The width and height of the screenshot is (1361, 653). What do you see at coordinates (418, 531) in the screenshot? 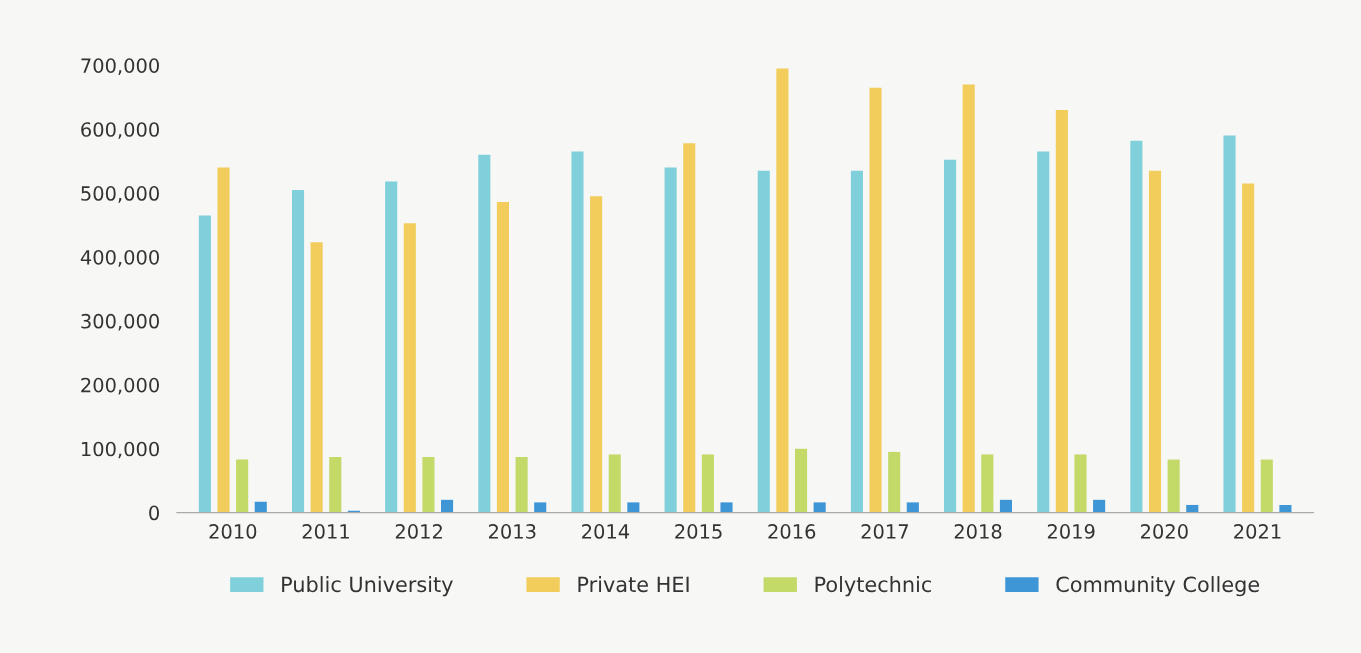
I see `x-tick-label: 2012` at bounding box center [418, 531].